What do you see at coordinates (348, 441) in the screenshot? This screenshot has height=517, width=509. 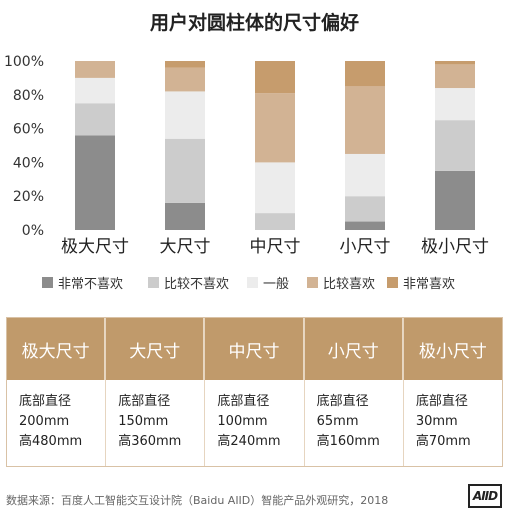 I see `height-value: 高160mm` at bounding box center [348, 441].